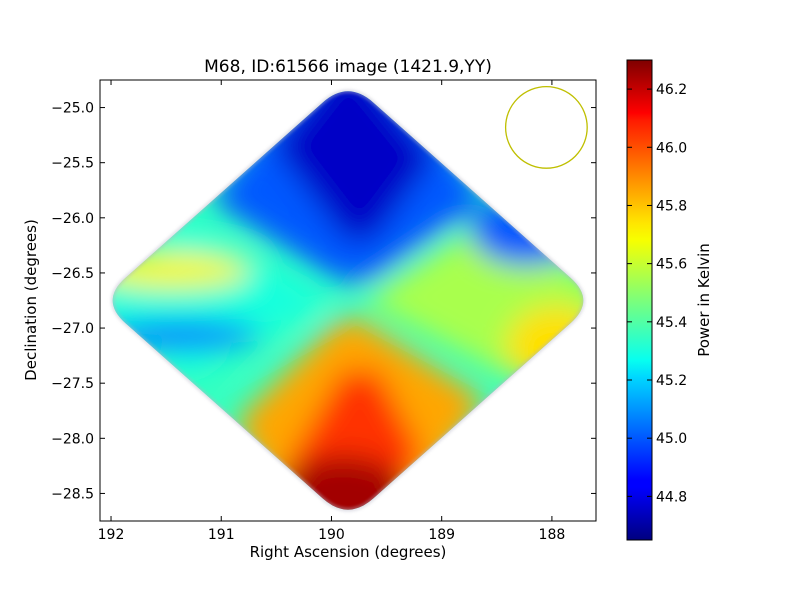 This screenshot has width=800, height=600. Describe the element at coordinates (671, 323) in the screenshot. I see `colorbar-tick-label: 45.4` at that location.